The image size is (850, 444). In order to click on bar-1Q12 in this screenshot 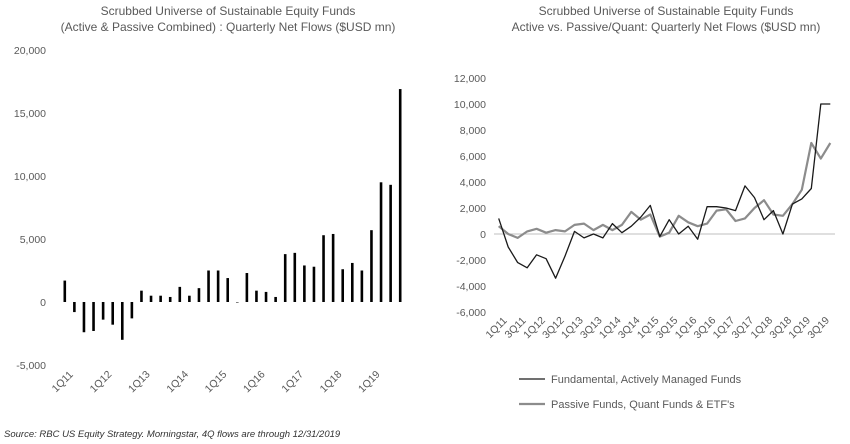, I will do `click(103, 311)`.